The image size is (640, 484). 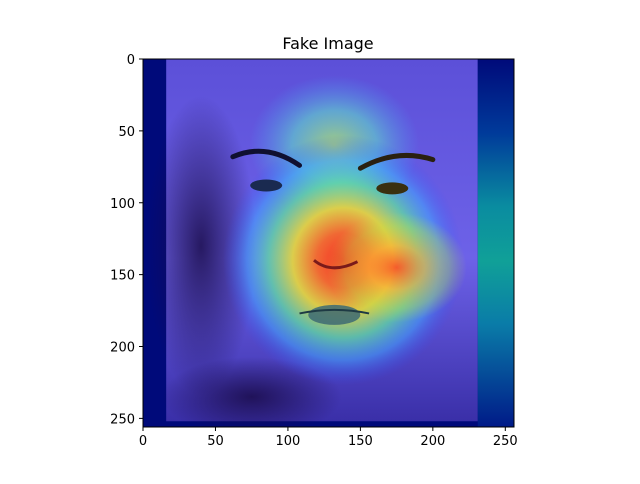 I want to click on x-tick-label: 0, so click(x=143, y=441).